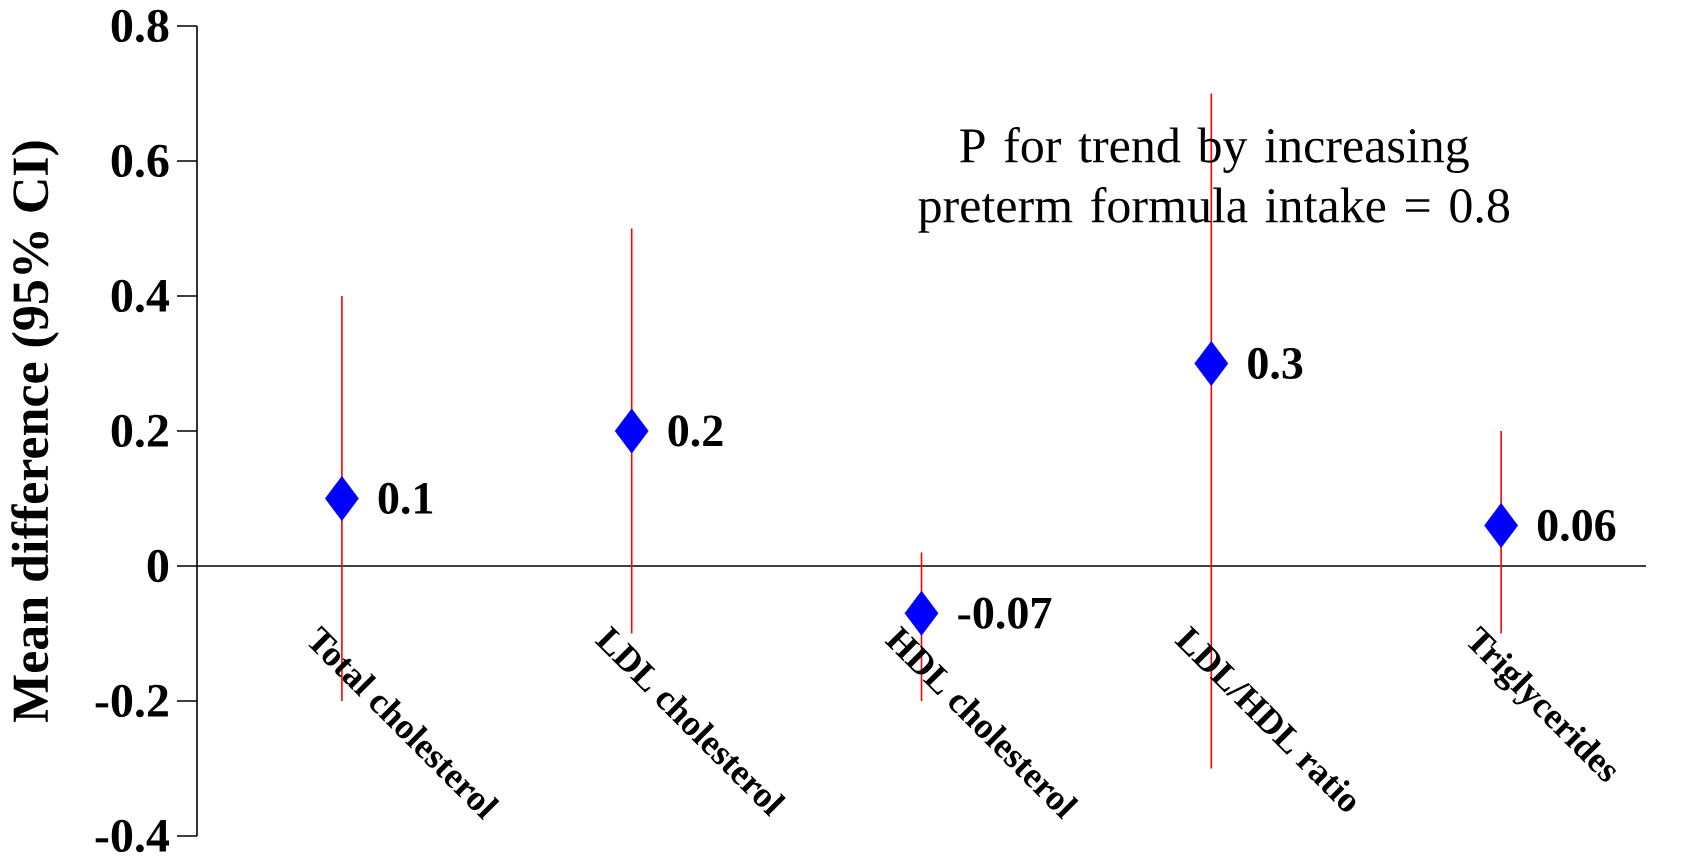 The width and height of the screenshot is (1701, 856). I want to click on data-label: 0.06, so click(1576, 525).